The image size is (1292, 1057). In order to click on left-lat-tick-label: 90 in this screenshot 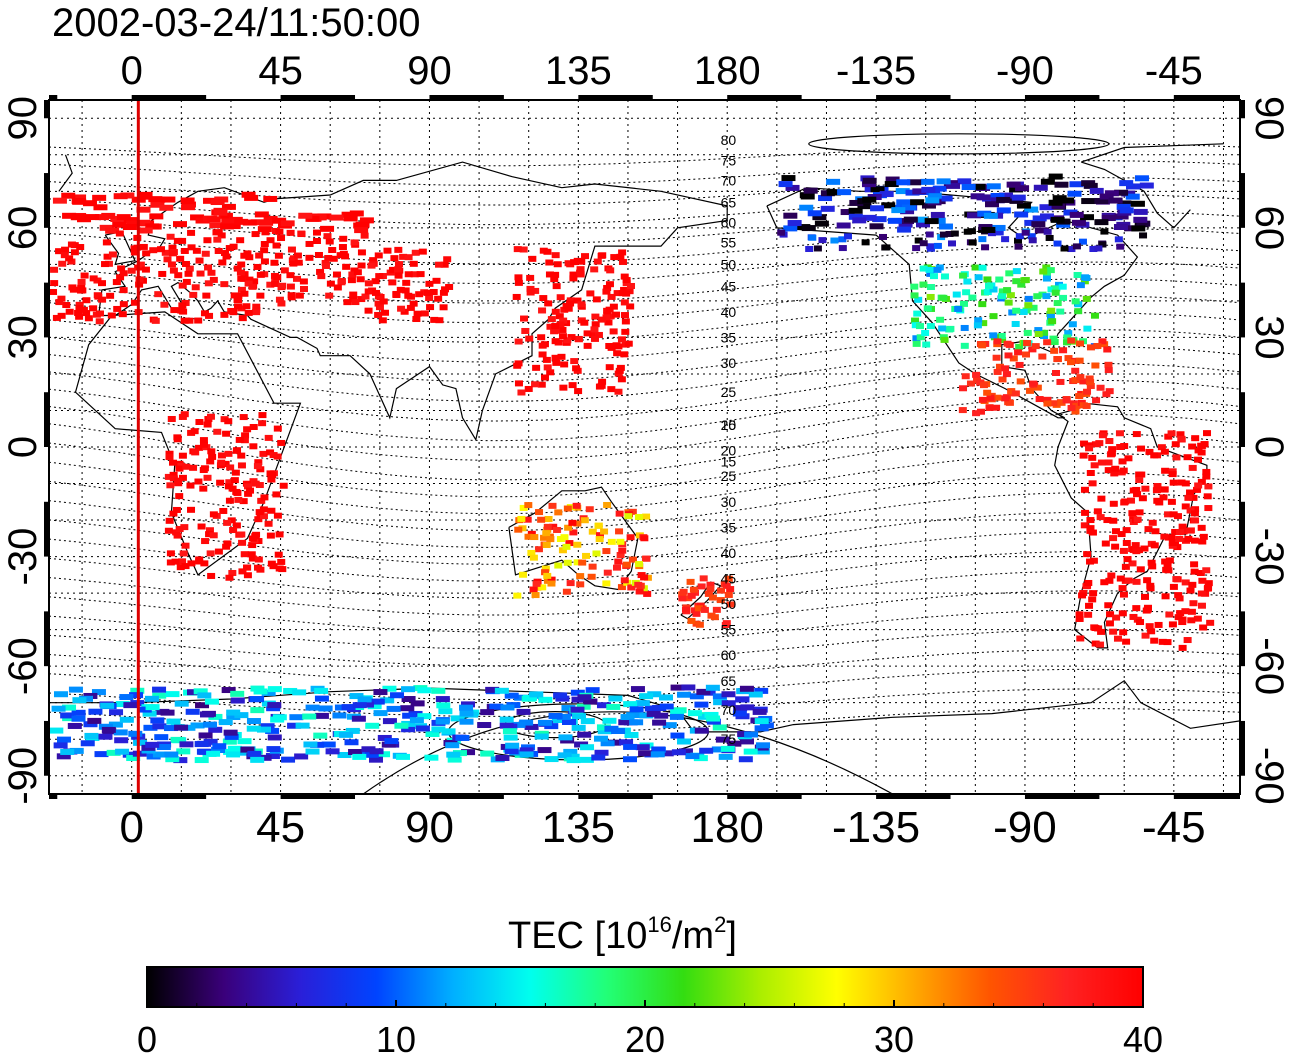, I will do `click(23, 118)`.